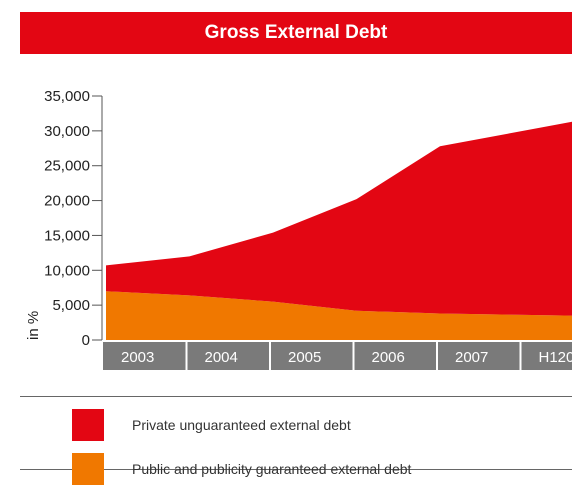  Describe the element at coordinates (88, 425) in the screenshot. I see `legend-swatch-private` at that location.